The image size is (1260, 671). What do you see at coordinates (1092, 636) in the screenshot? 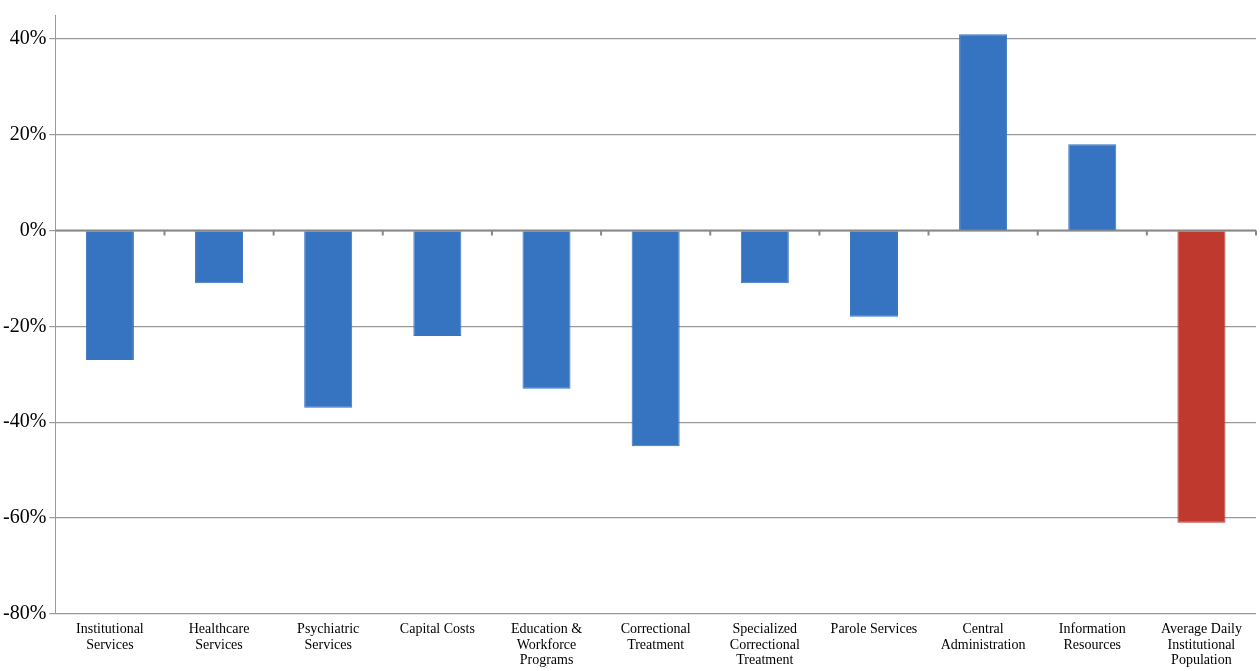
I see `x-tick-label: Information Resources` at bounding box center [1092, 636].